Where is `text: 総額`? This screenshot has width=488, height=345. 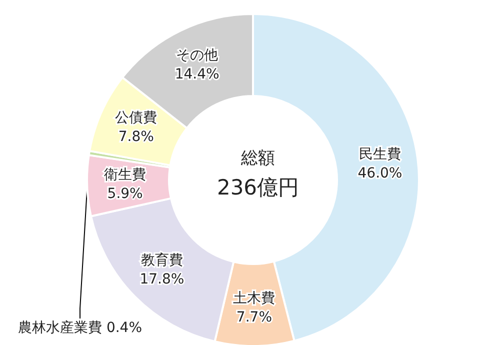 text: 総額 is located at coordinates (257, 158).